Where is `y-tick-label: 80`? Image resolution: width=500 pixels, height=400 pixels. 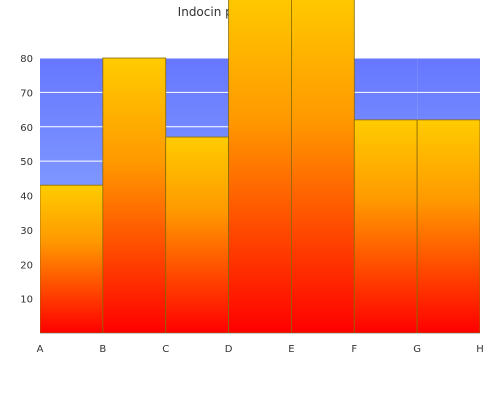 y-tick-label: 80 is located at coordinates (26, 59).